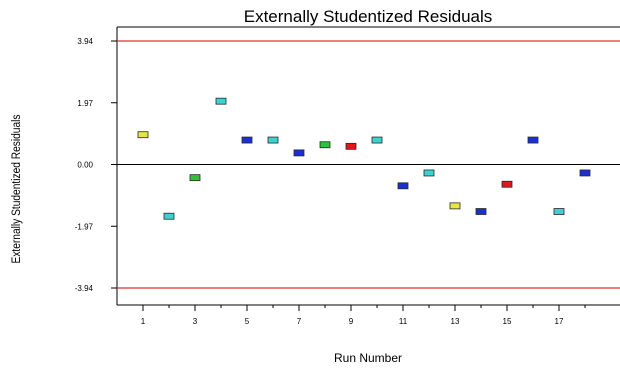 This screenshot has width=620, height=369. Describe the element at coordinates (195, 321) in the screenshot. I see `x-tick-label: 3` at that location.